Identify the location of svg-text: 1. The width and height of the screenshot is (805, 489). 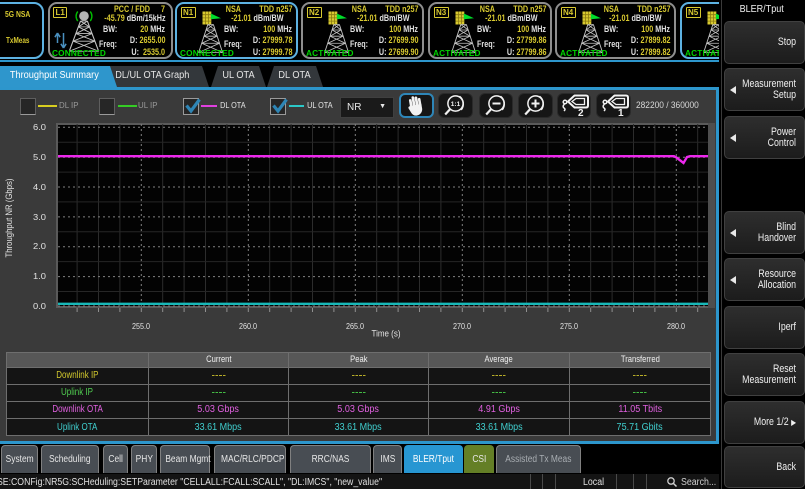
(621, 113).